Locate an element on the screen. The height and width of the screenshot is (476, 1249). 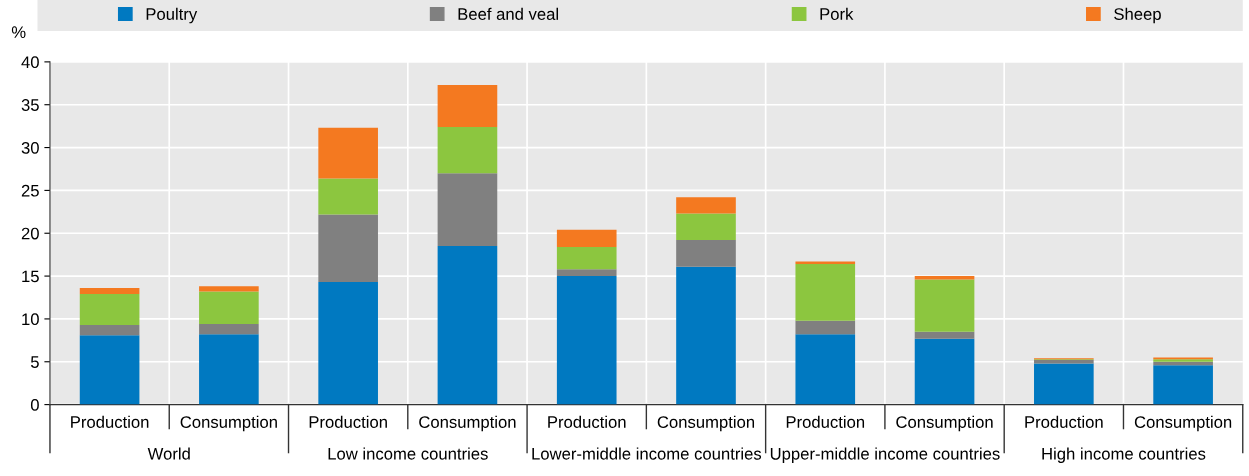
y-tick-label: 35 is located at coordinates (30, 105).